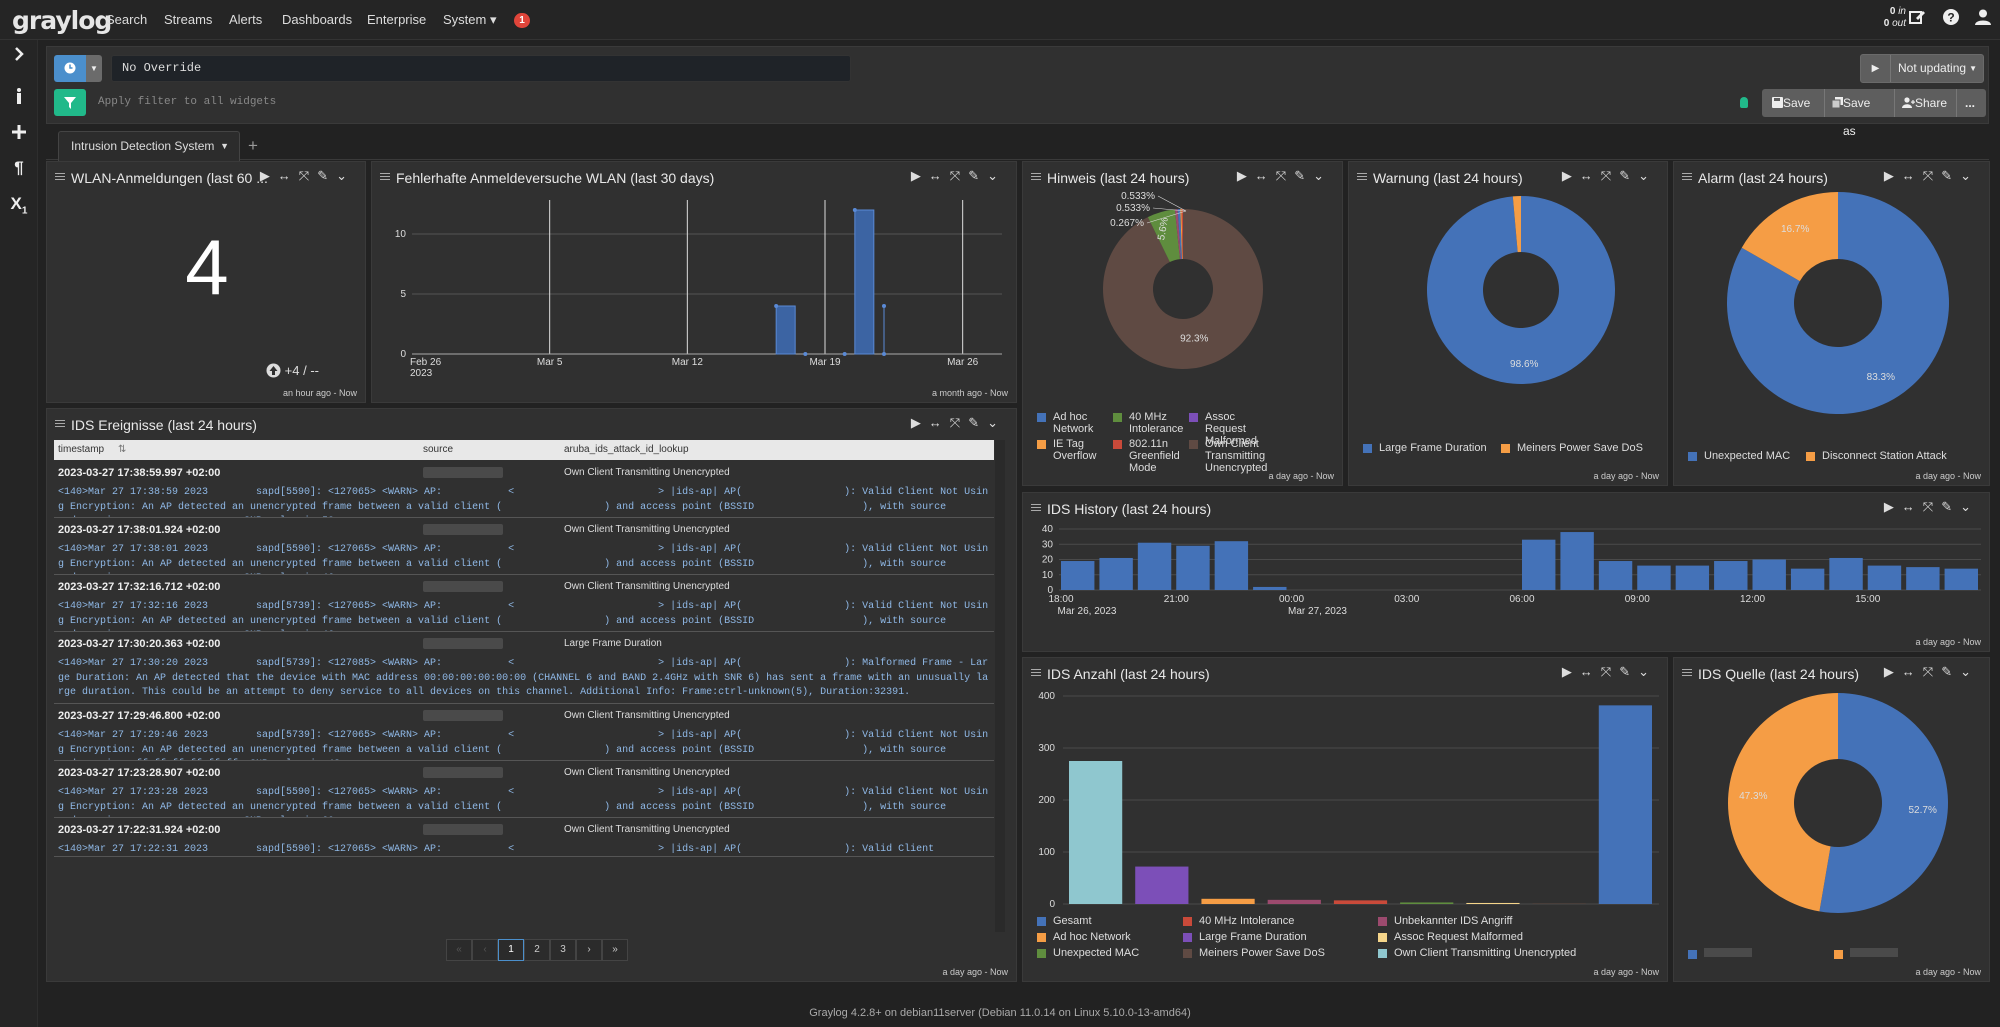 Image resolution: width=2000 pixels, height=1027 pixels. I want to click on column-timestamp: timestamp, so click(81, 449).